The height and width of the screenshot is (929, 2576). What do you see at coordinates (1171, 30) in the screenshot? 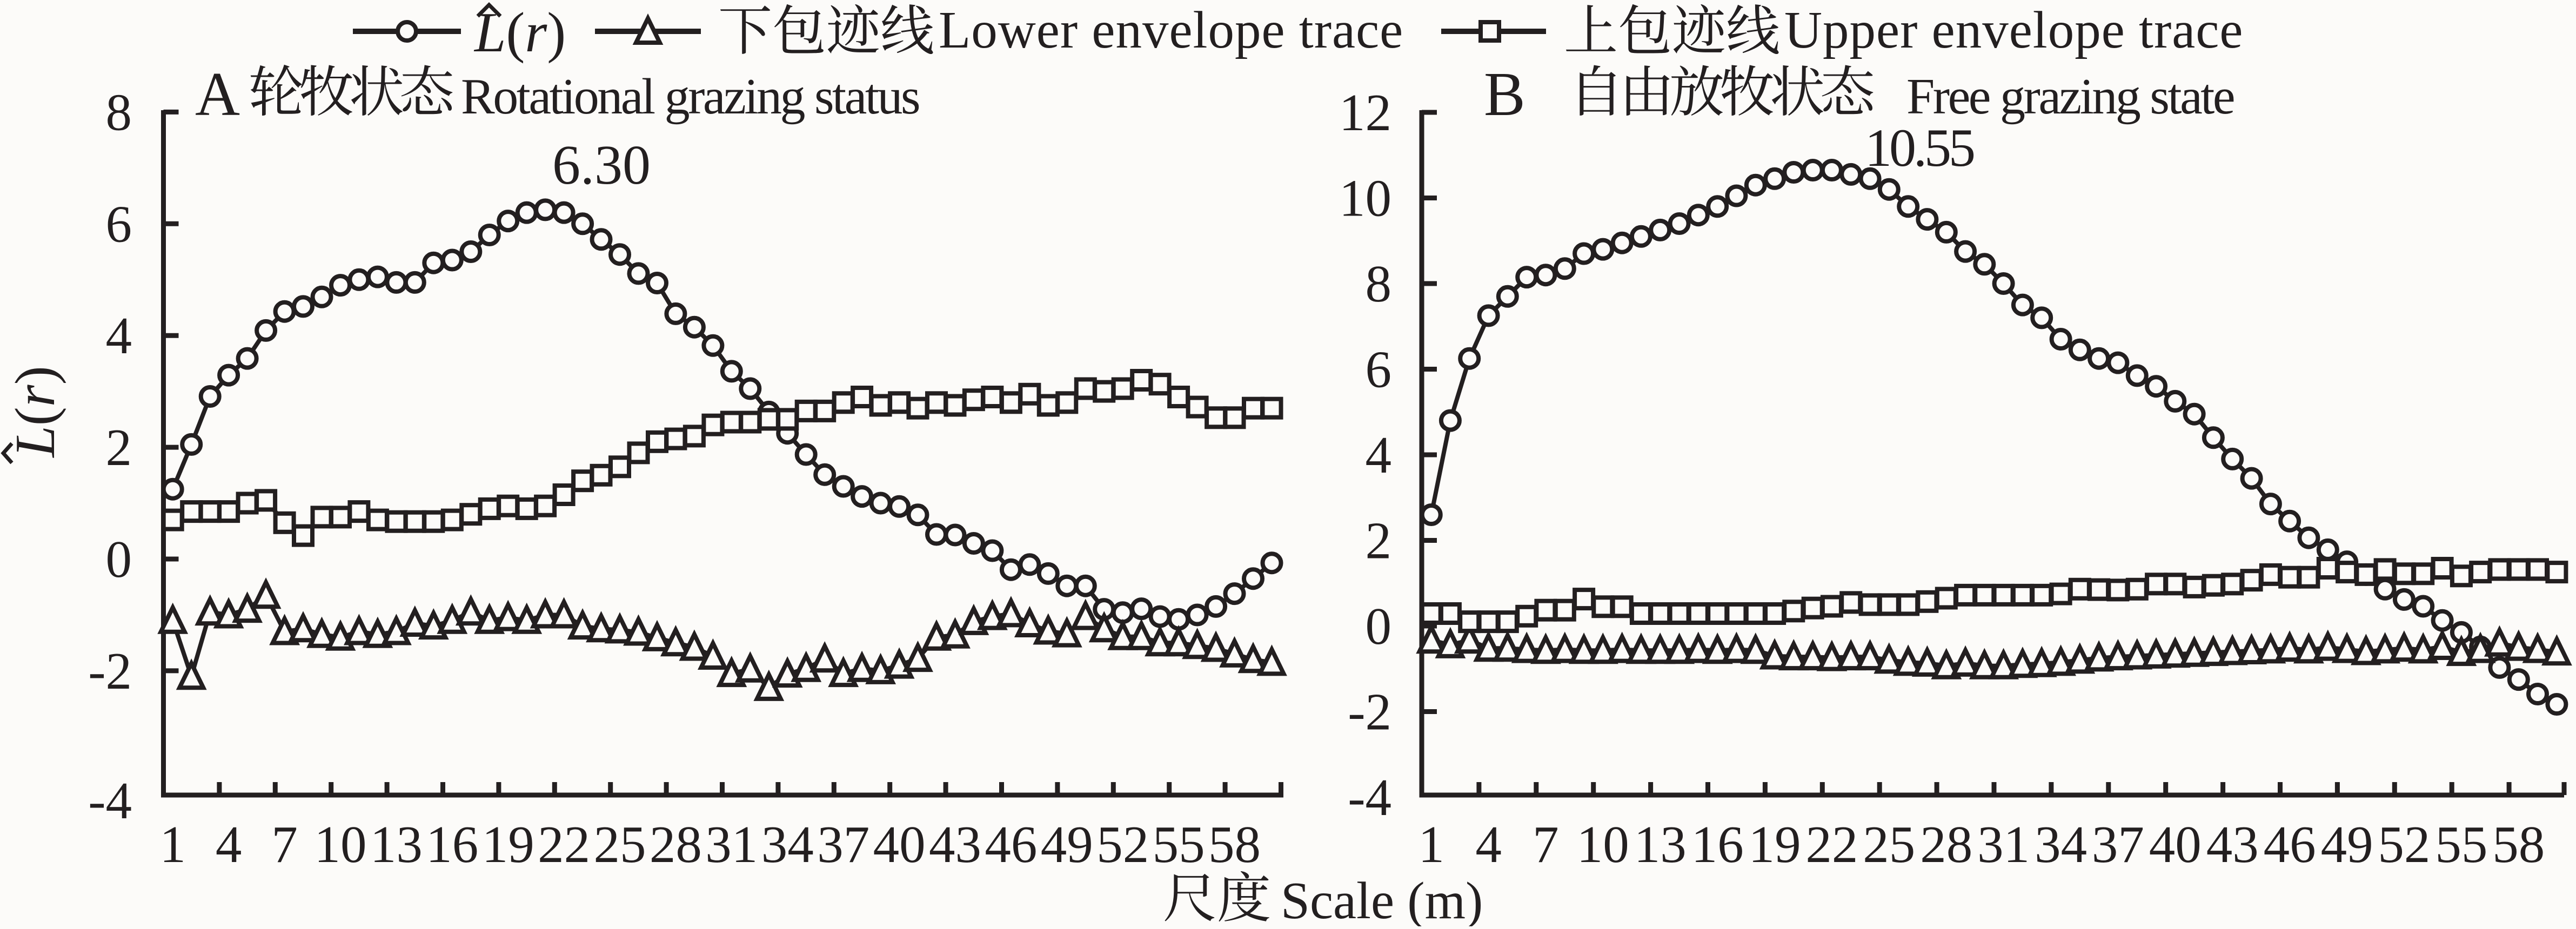
I see `svg-text: Lower envelope trace` at bounding box center [1171, 30].